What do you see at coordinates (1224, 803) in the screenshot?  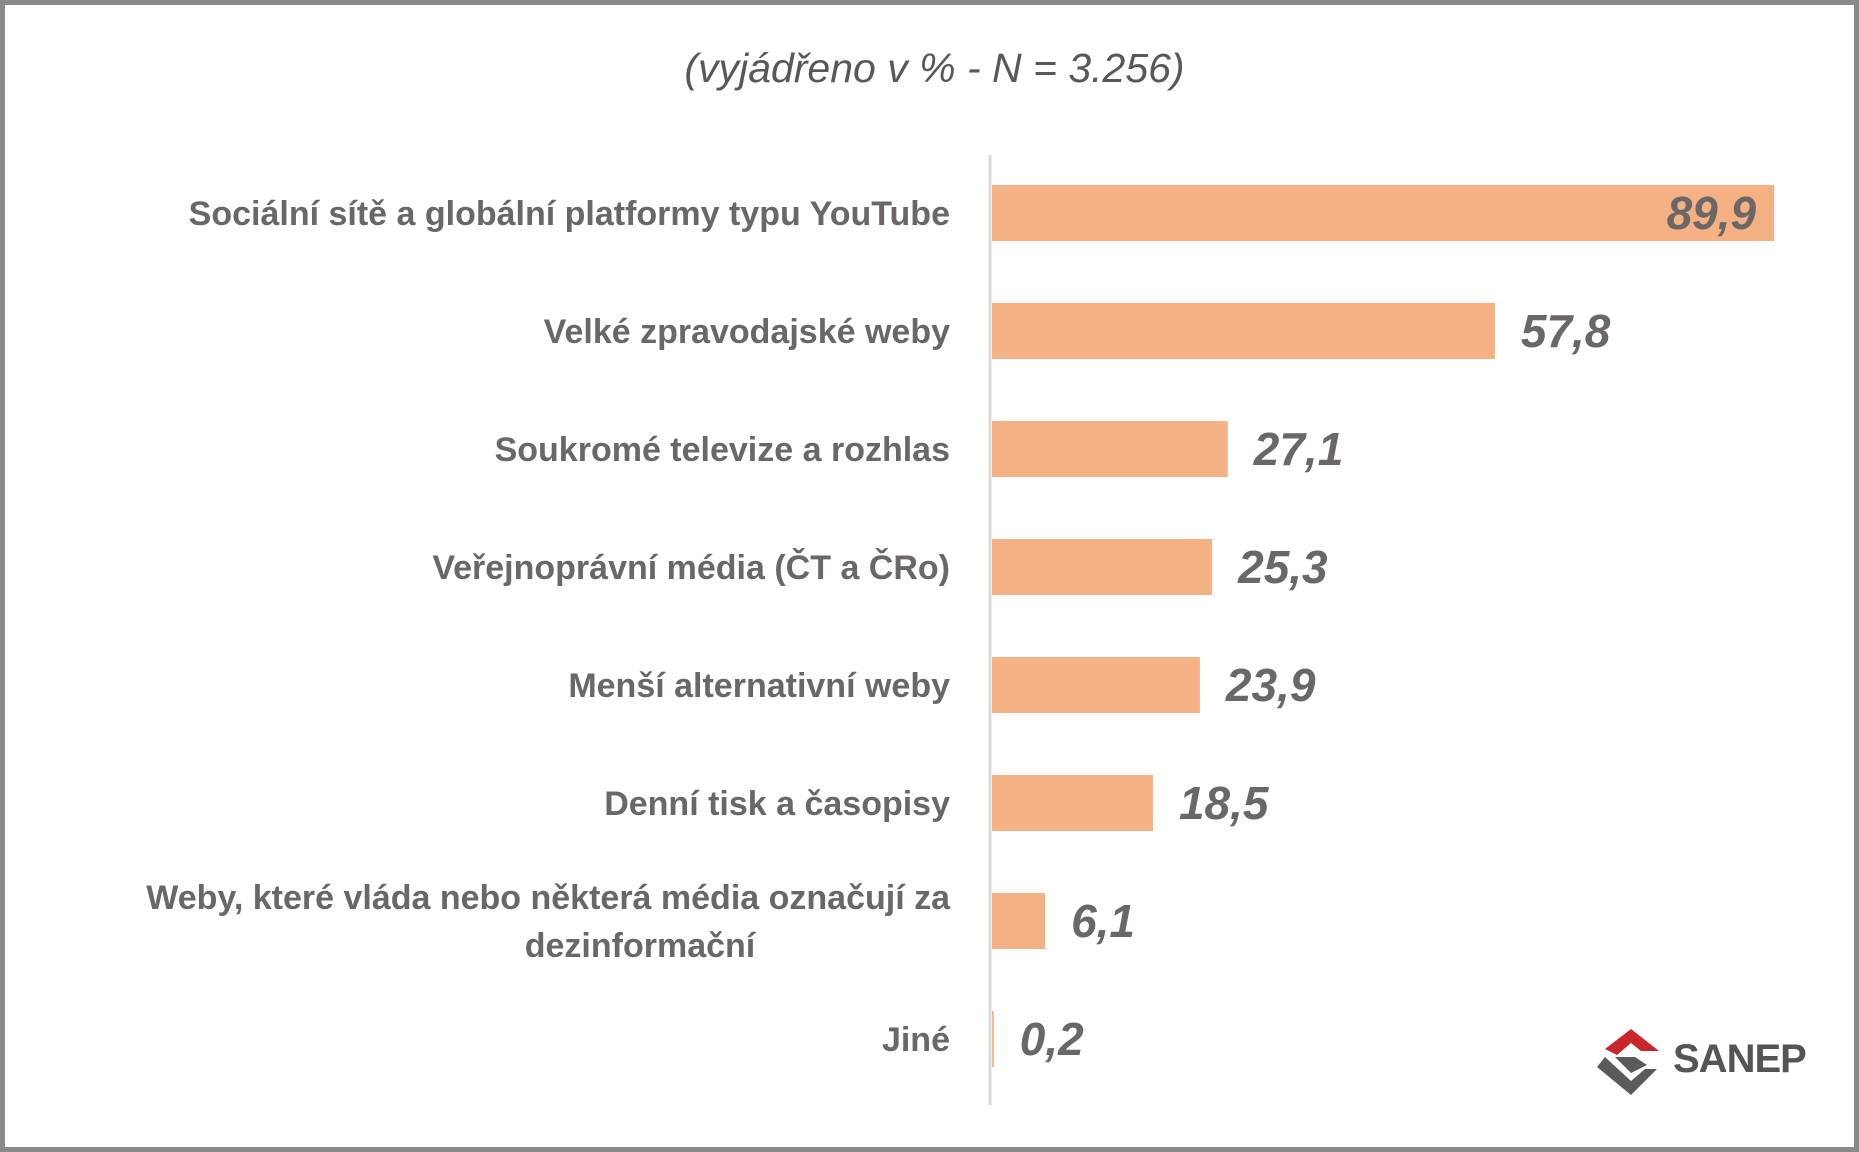 I see `value-label-5: 18,5` at bounding box center [1224, 803].